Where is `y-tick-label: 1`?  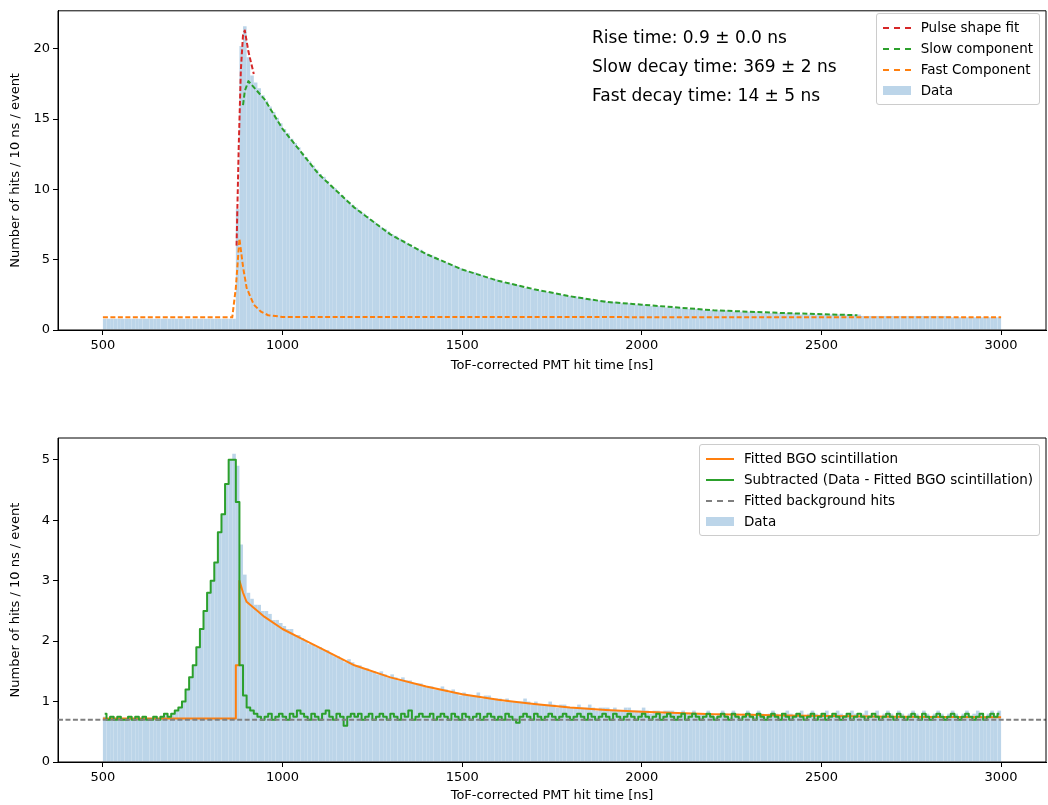
y-tick-label: 1 is located at coordinates (45, 700).